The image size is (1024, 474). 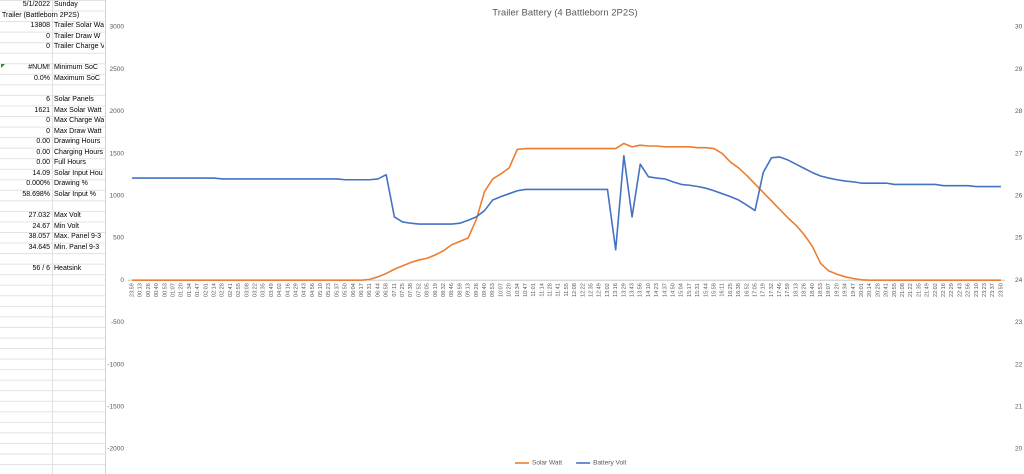 I want to click on x-tick-label: 00:53, so click(x=165, y=290).